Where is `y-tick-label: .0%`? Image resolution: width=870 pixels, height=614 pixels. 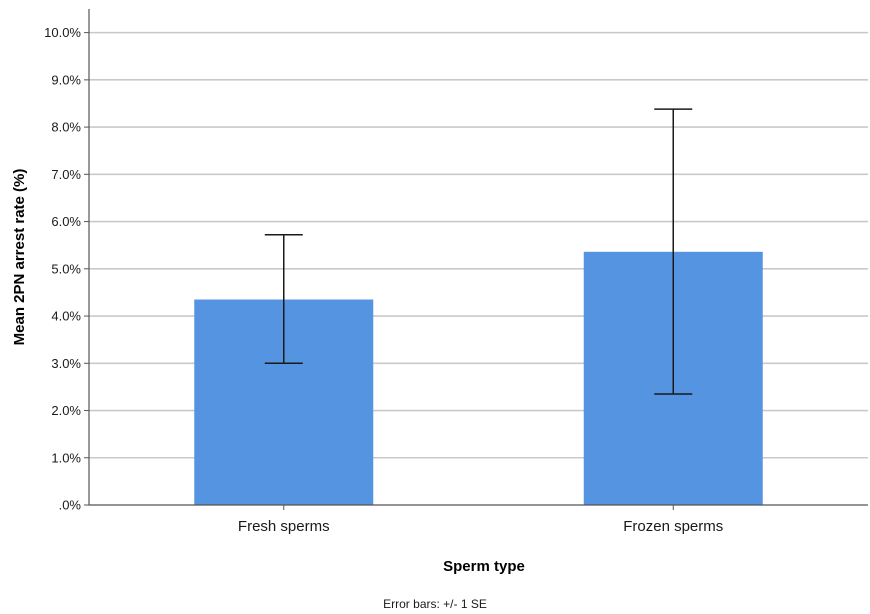 y-tick-label: .0% is located at coordinates (70, 505).